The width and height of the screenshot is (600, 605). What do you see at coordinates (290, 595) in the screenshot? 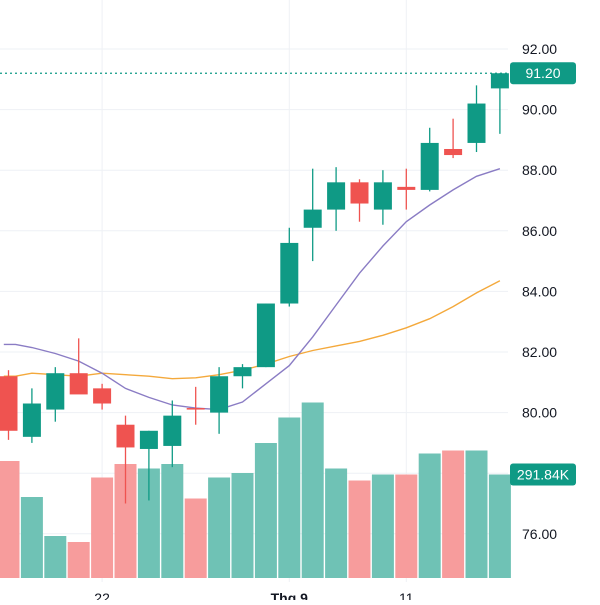
I see `x-tick-label: Thg 9` at bounding box center [290, 595].